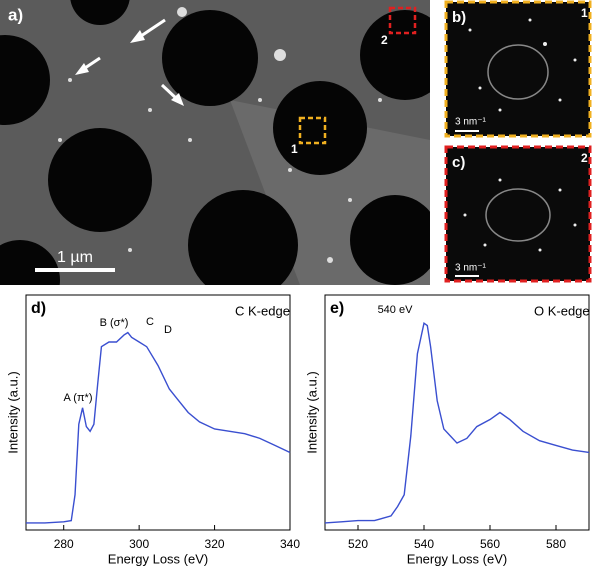  What do you see at coordinates (337, 308) in the screenshot?
I see `panel-label: e)` at bounding box center [337, 308].